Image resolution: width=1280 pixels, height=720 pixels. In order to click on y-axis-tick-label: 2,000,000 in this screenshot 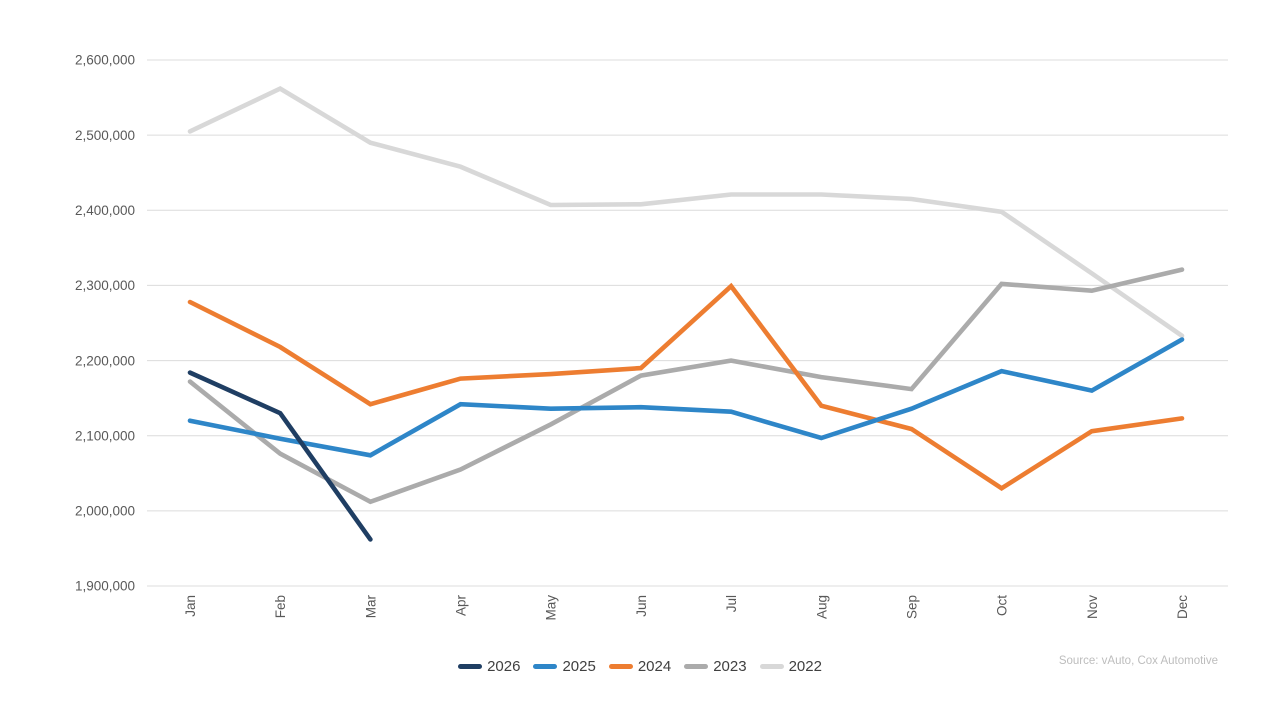, I will do `click(105, 511)`.